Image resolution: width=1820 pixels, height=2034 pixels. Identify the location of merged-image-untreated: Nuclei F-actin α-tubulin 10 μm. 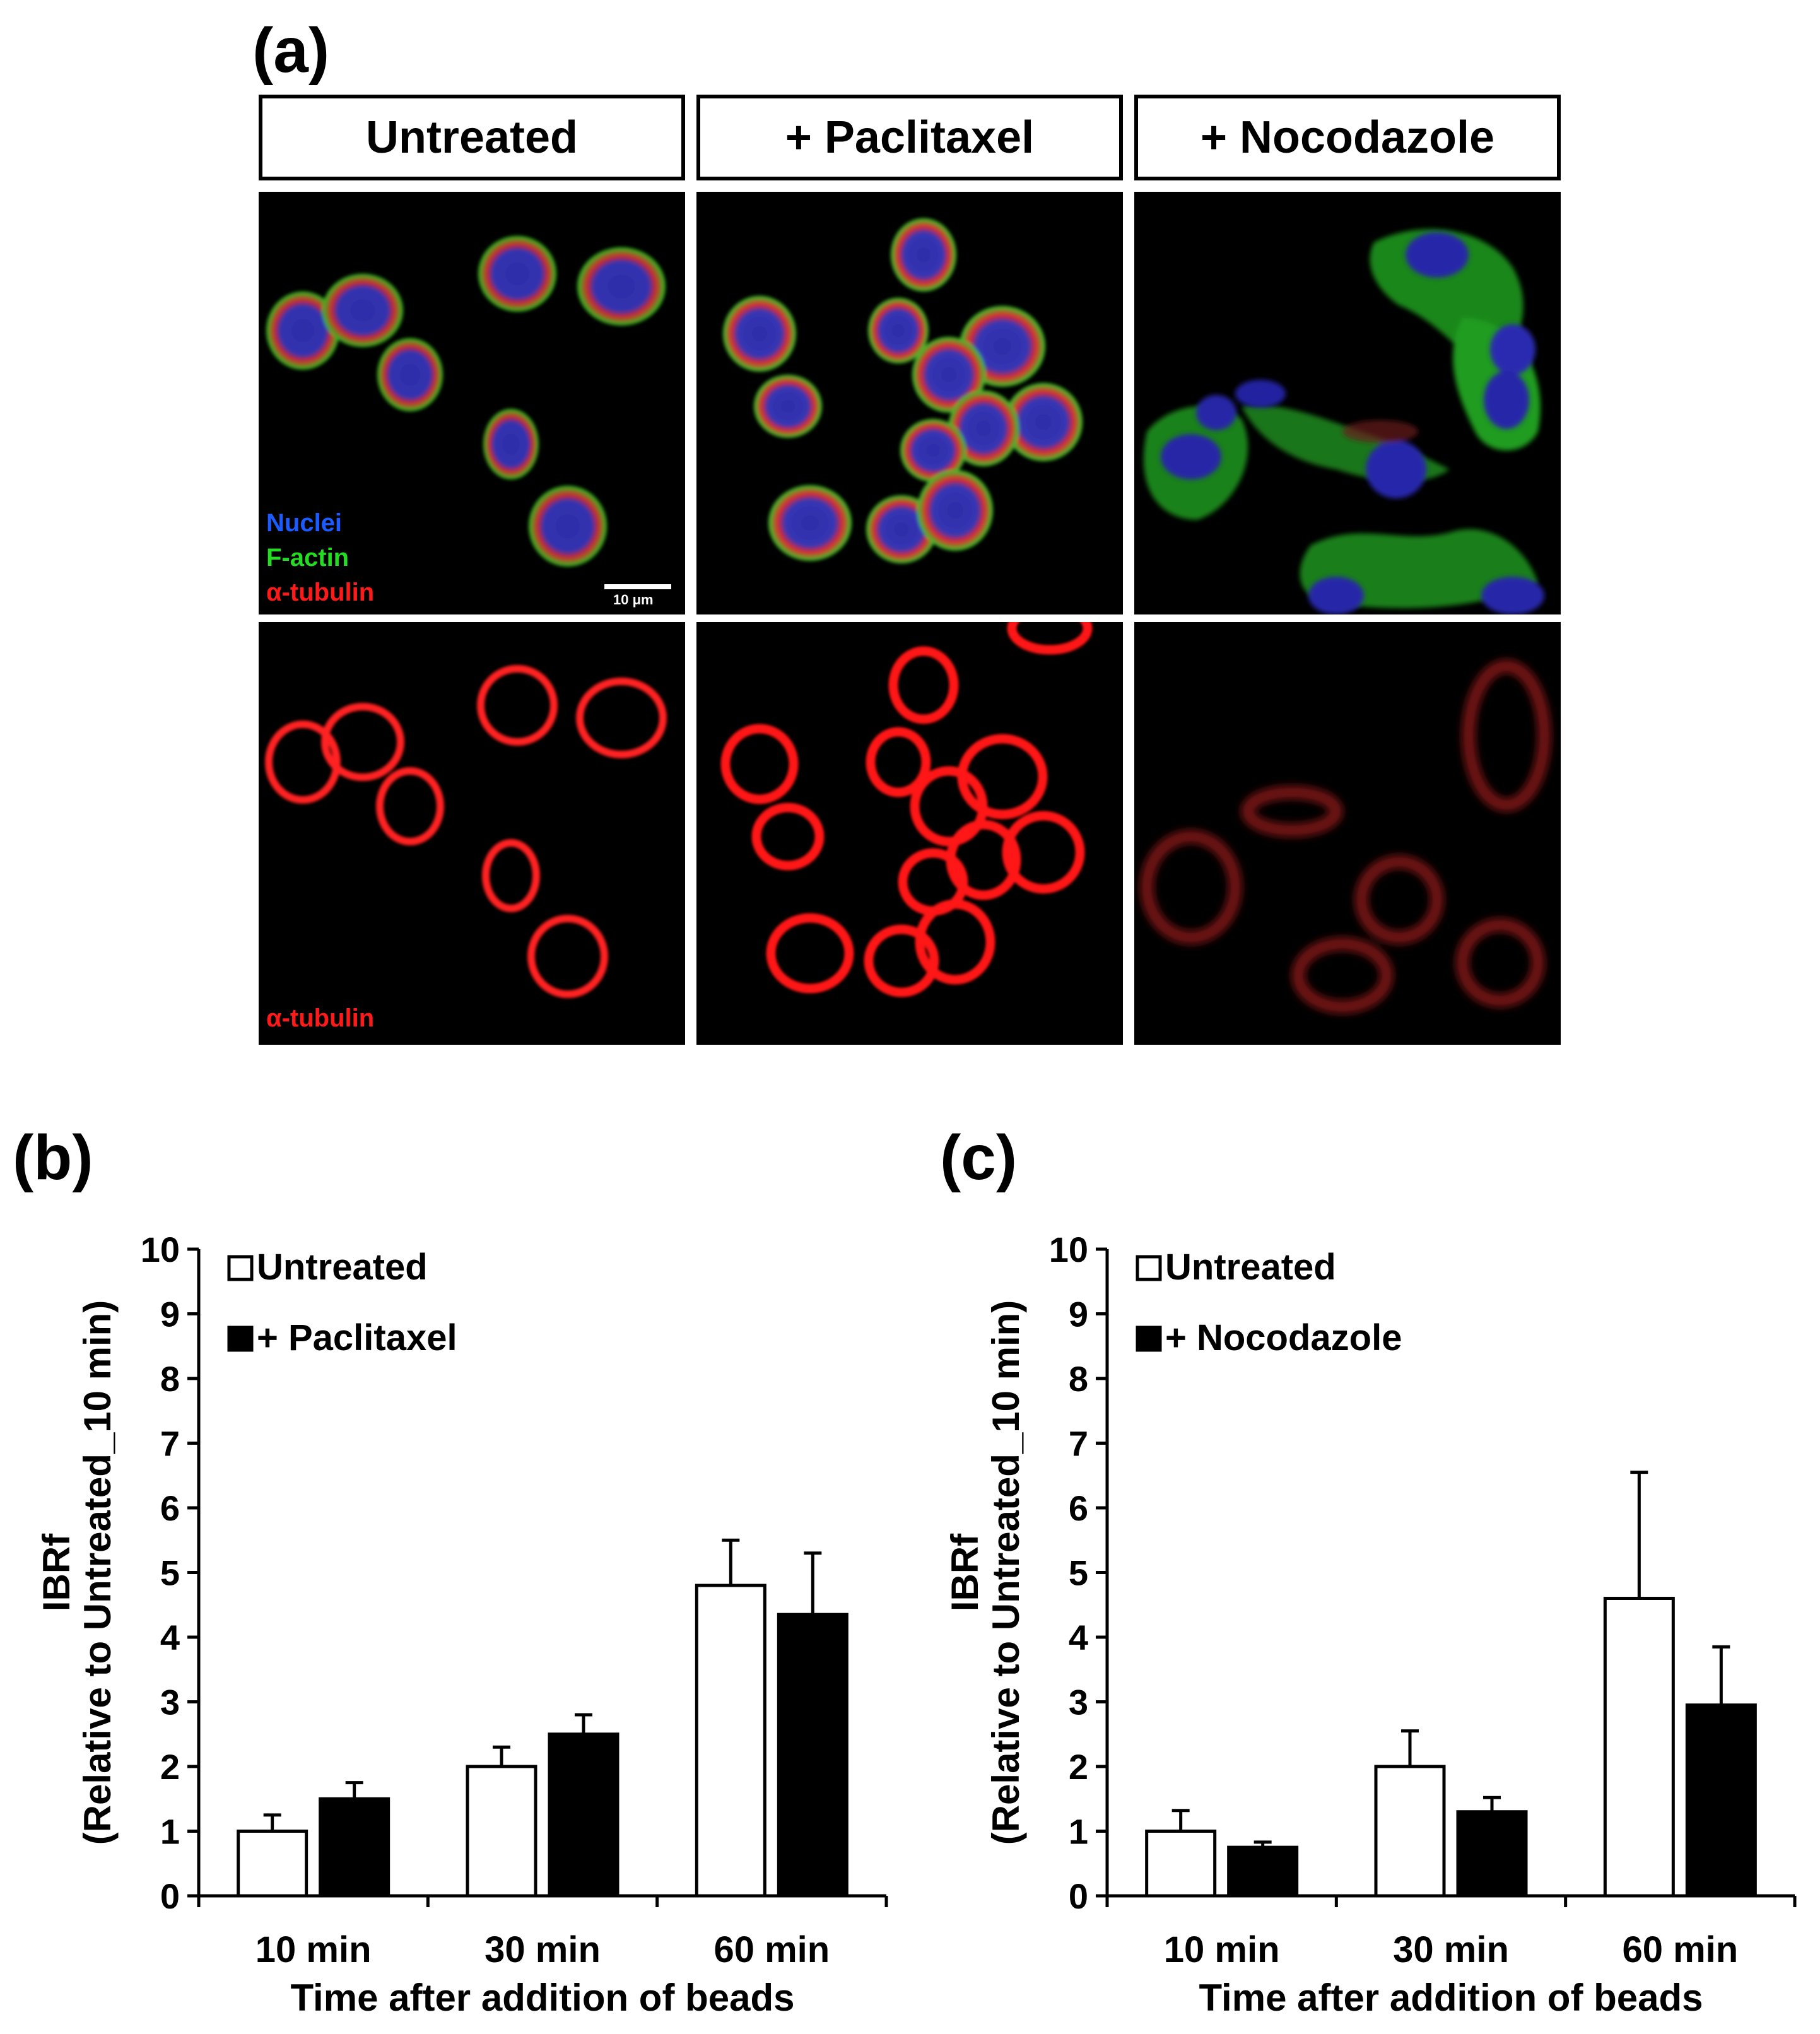
(472, 403).